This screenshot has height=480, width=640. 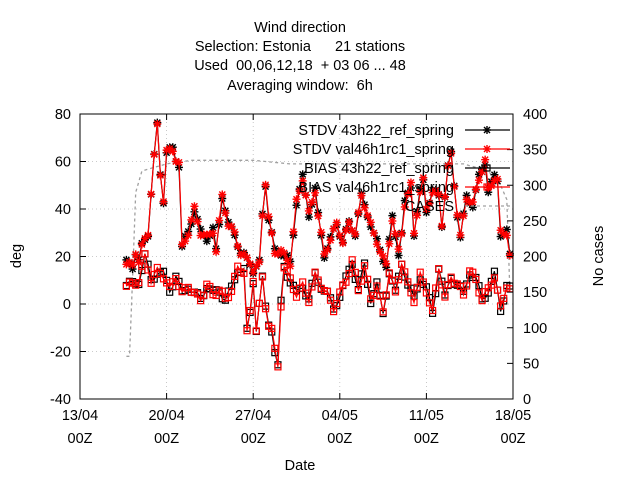 What do you see at coordinates (426, 416) in the screenshot?
I see `x-tick-label: 11/05` at bounding box center [426, 416].